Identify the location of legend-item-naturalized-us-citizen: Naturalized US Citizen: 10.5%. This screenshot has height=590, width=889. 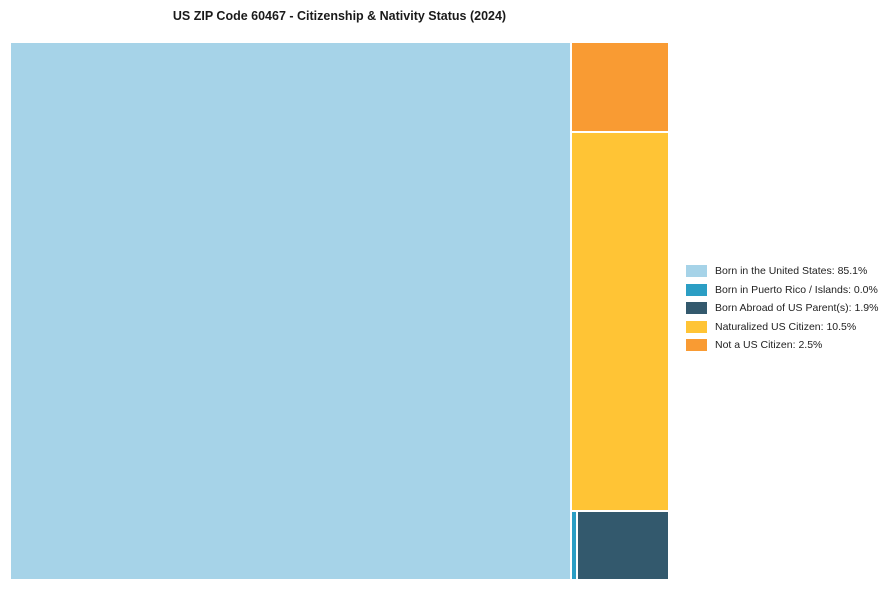
(782, 326).